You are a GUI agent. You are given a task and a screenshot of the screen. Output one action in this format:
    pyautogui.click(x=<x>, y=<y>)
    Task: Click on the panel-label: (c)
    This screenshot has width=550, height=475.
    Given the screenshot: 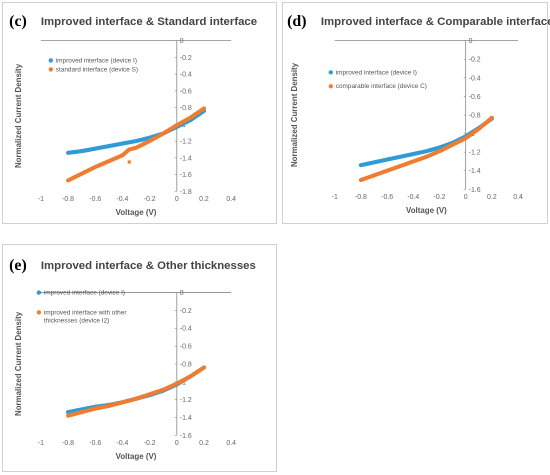 What is the action you would take?
    pyautogui.click(x=18, y=21)
    